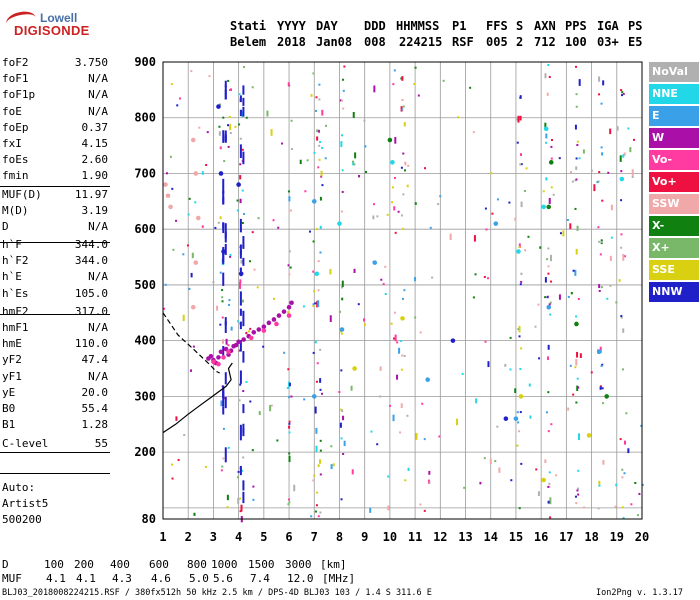  Describe the element at coordinates (55, 473) in the screenshot. I see `param-separator` at that location.